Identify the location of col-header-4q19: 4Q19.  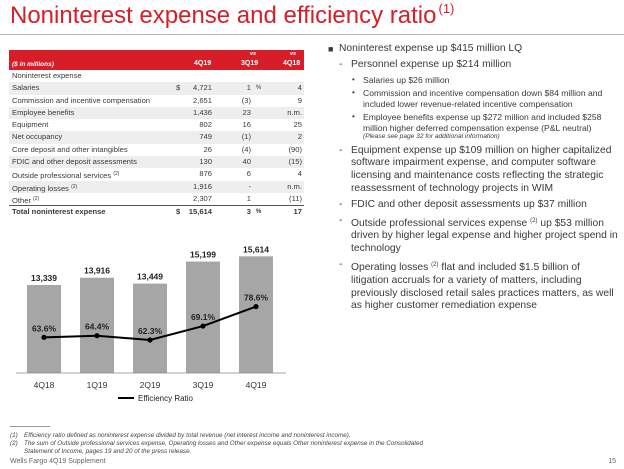
(203, 63).